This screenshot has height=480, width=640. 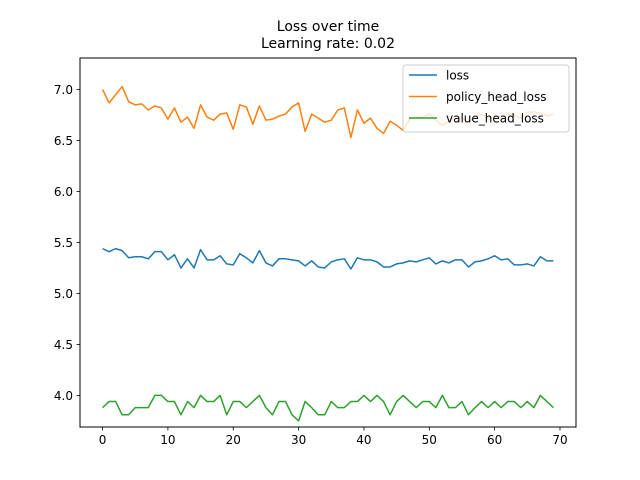 I want to click on x-tick-label: 20, so click(x=233, y=440).